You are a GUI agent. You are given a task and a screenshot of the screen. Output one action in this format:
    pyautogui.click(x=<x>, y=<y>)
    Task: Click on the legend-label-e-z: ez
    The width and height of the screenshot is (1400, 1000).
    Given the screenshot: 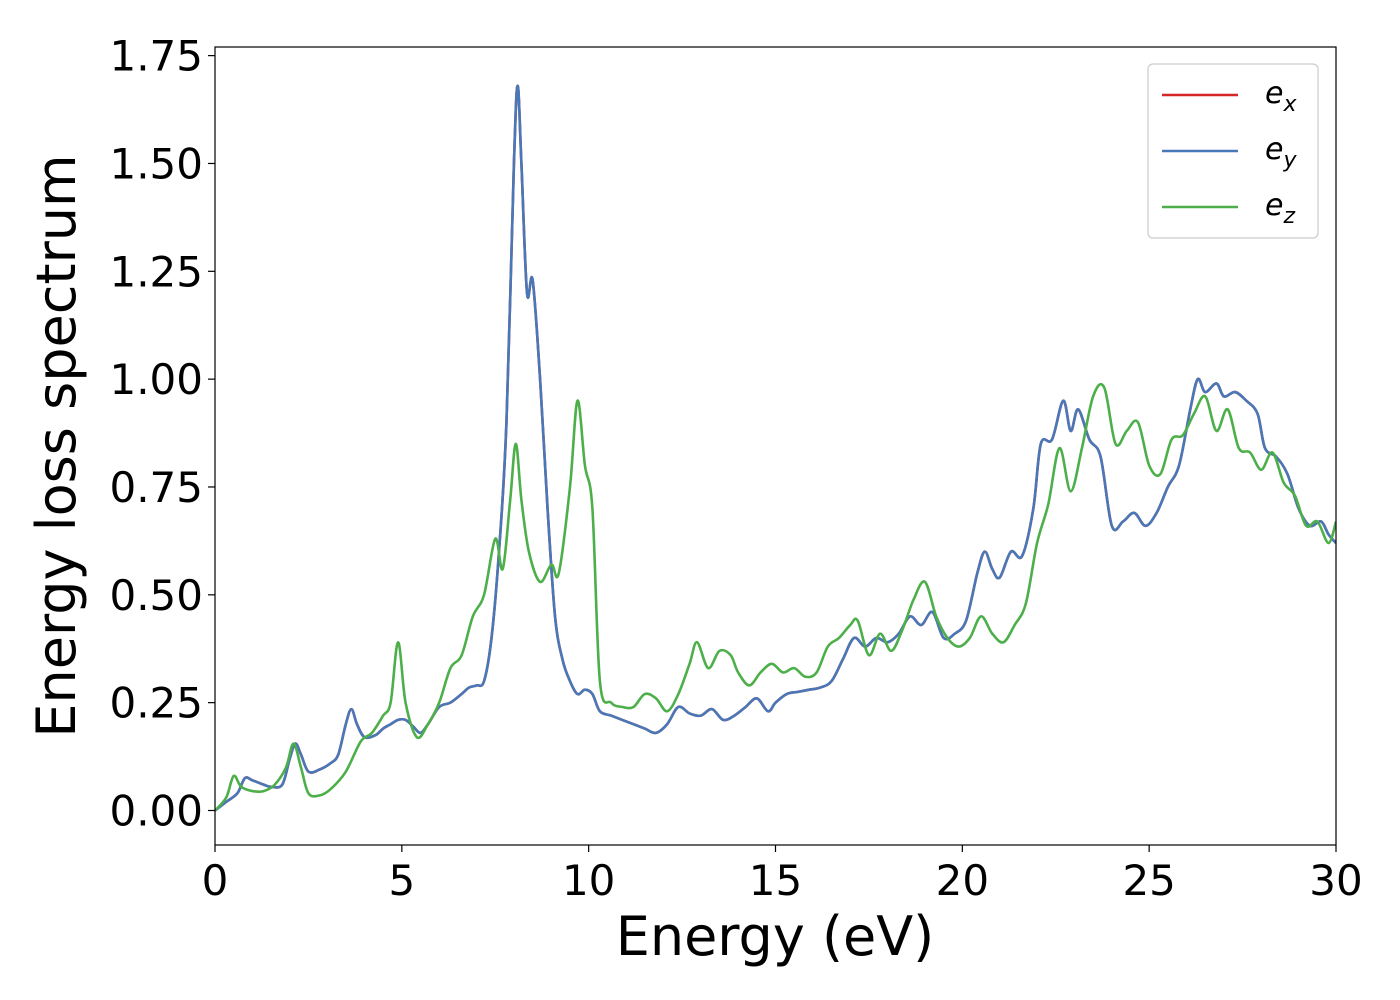 What is the action you would take?
    pyautogui.click(x=1280, y=208)
    